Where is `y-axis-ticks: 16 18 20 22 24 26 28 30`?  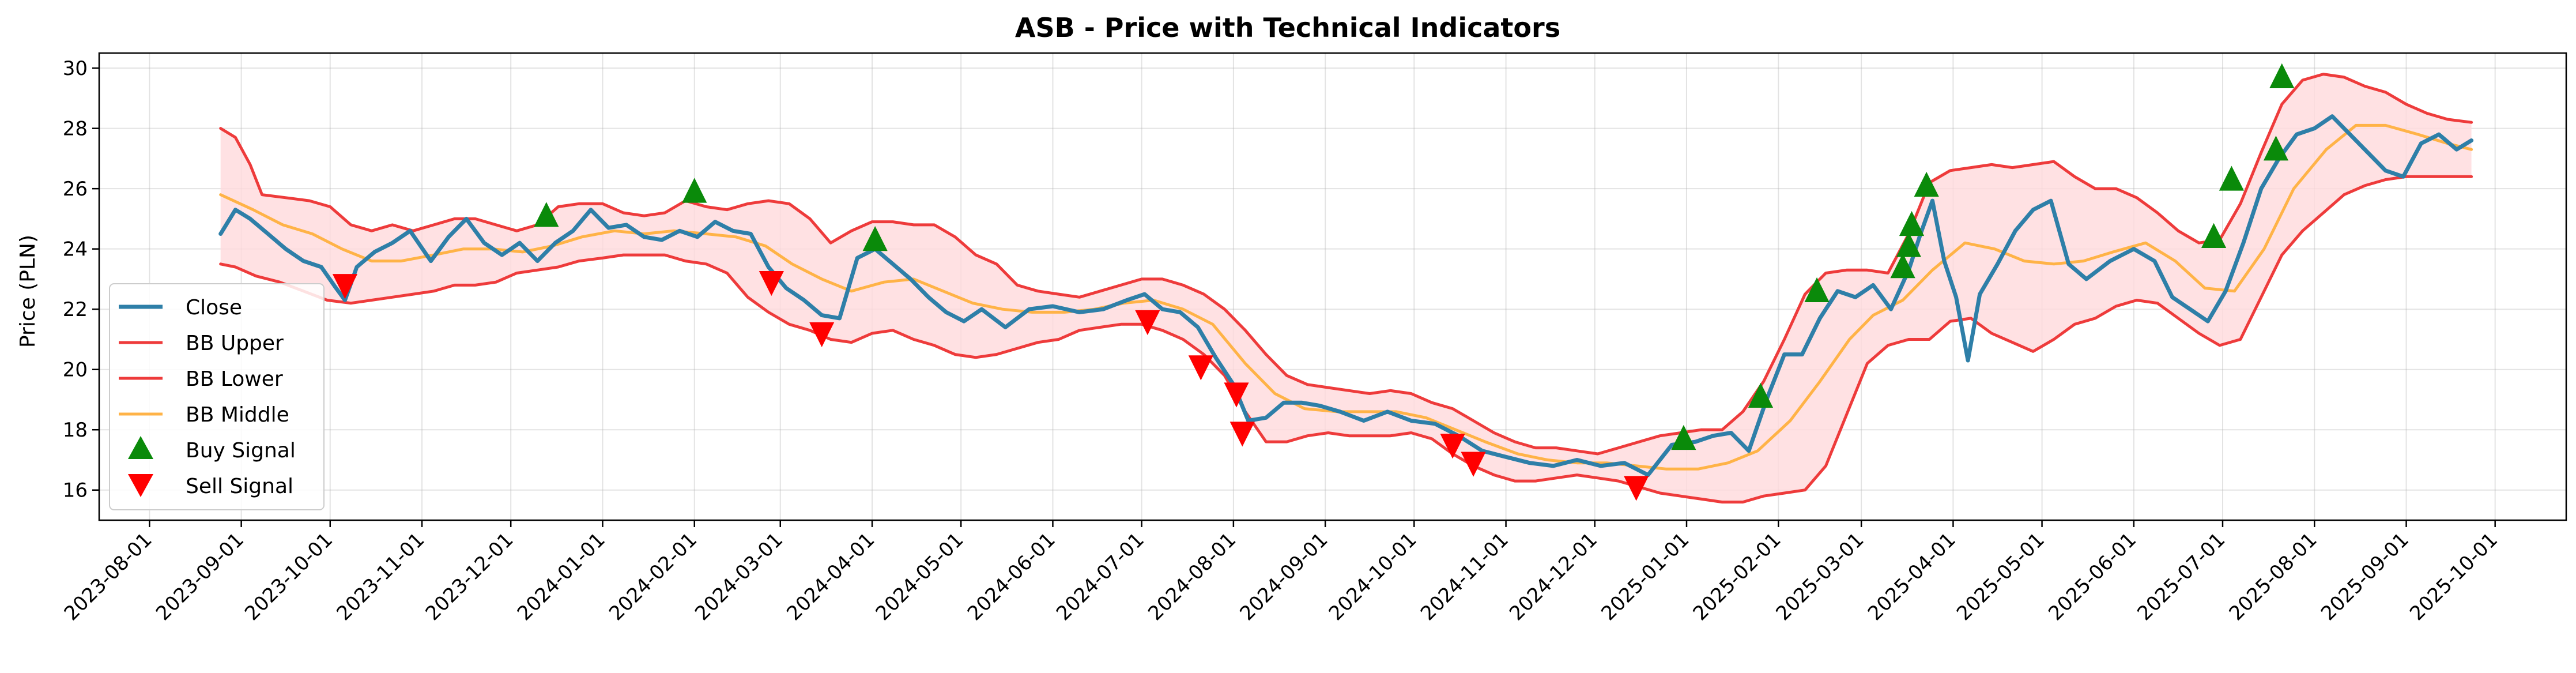
y-axis-ticks: 16 18 20 22 24 26 28 30 is located at coordinates (81, 279).